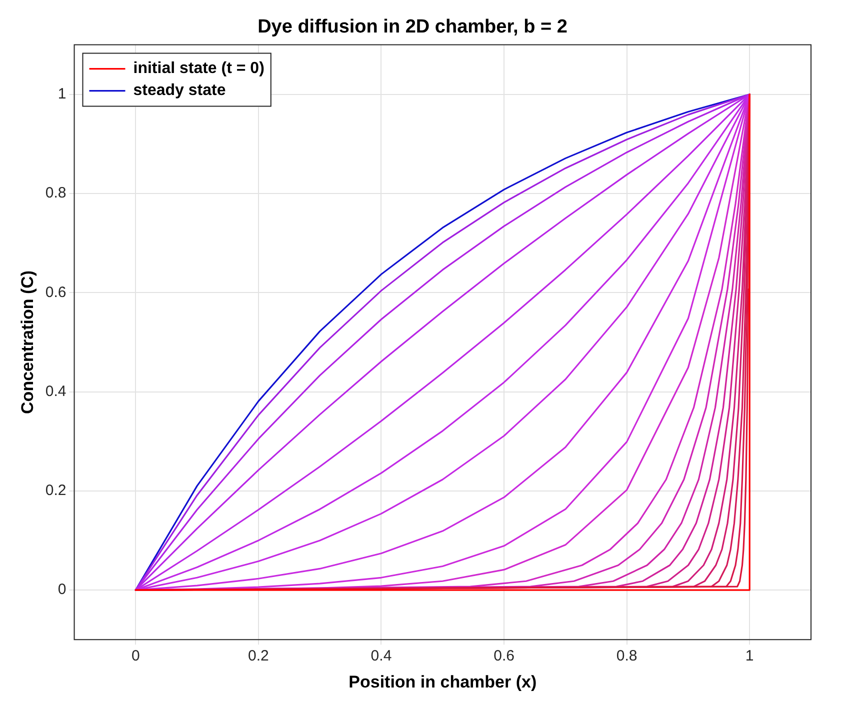 The width and height of the screenshot is (843, 711). Describe the element at coordinates (749, 656) in the screenshot. I see `x-tick-label: 1` at that location.